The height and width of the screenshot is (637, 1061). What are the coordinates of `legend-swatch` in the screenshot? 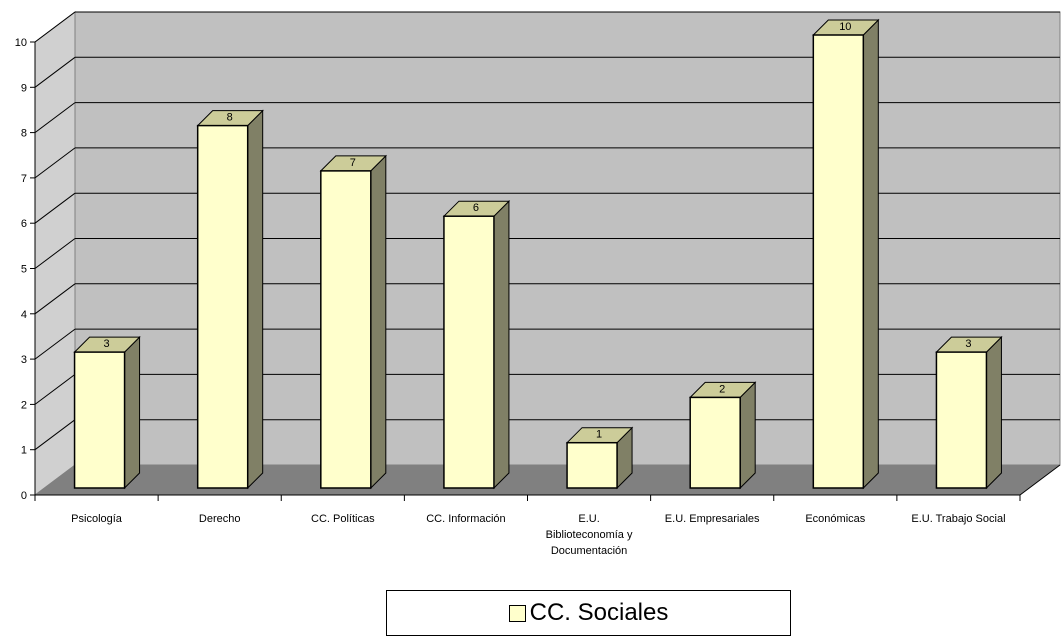 It's located at (517, 613).